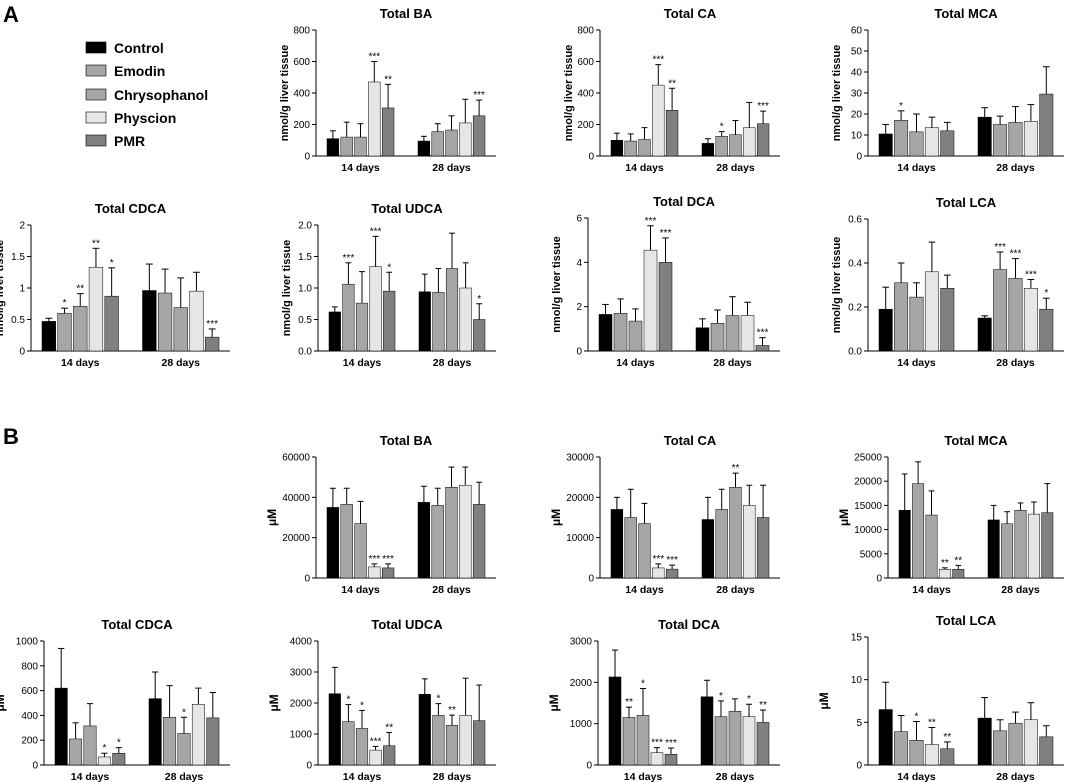 This screenshot has width=1072, height=782. I want to click on chart-title: Total MCA, so click(966, 13).